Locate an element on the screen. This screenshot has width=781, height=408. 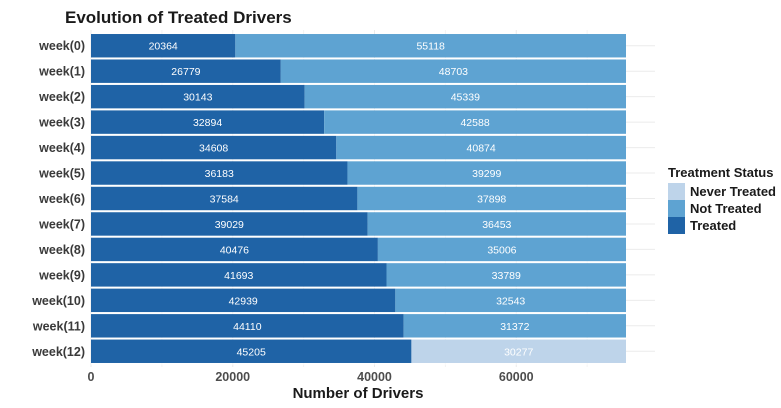
y-tick-label: week(12) is located at coordinates (58, 352).